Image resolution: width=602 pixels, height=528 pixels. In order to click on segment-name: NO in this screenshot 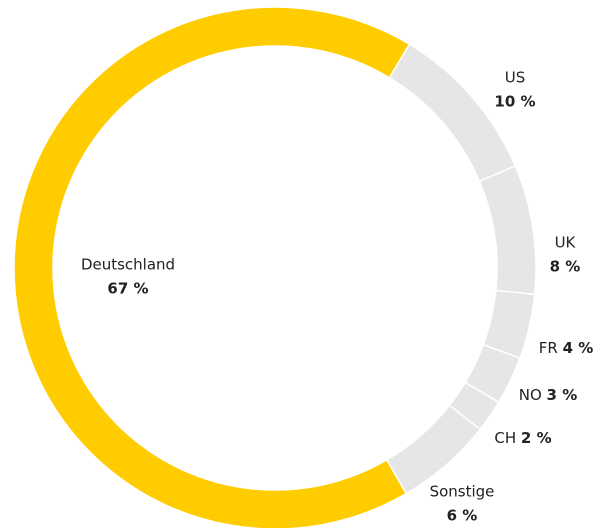, I will do `click(530, 395)`.